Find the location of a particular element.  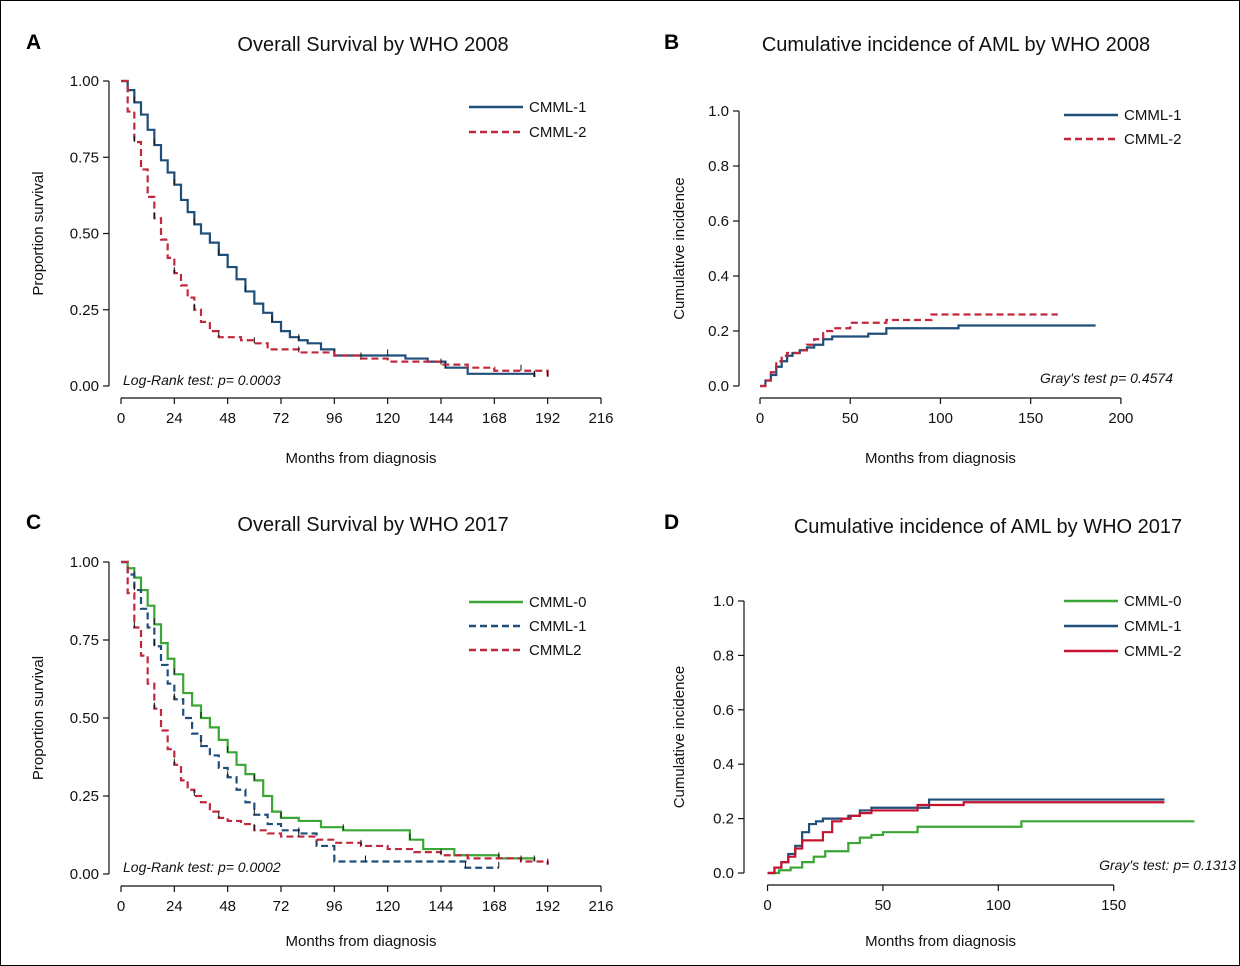

panel-letter: C is located at coordinates (33, 522).